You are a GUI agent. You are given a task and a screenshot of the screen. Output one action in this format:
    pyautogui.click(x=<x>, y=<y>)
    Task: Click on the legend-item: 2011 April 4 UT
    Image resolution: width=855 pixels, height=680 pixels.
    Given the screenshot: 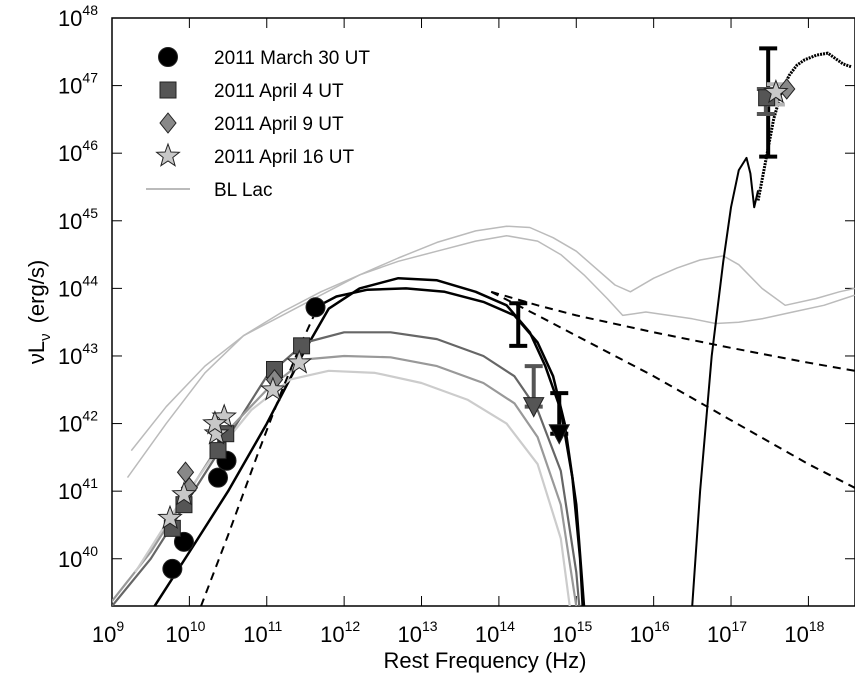 What is the action you would take?
    pyautogui.click(x=251, y=91)
    